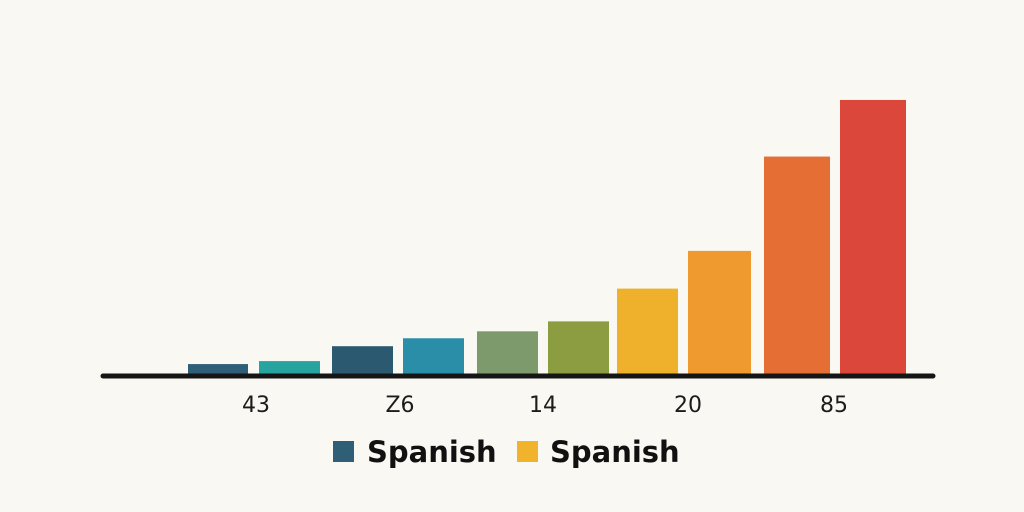  Describe the element at coordinates (615, 452) in the screenshot. I see `legend-label-2: Spanish` at that location.